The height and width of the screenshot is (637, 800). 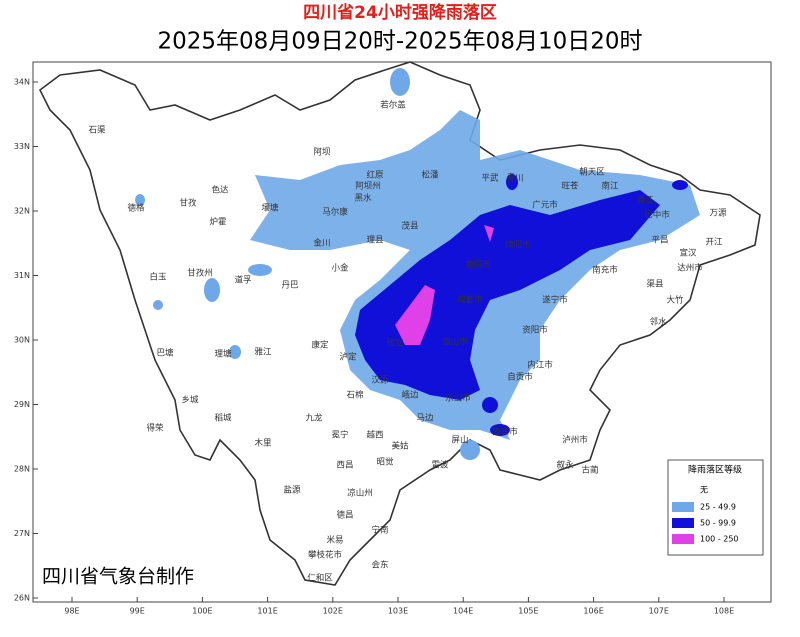 I want to click on credit-bg, so click(x=122, y=577).